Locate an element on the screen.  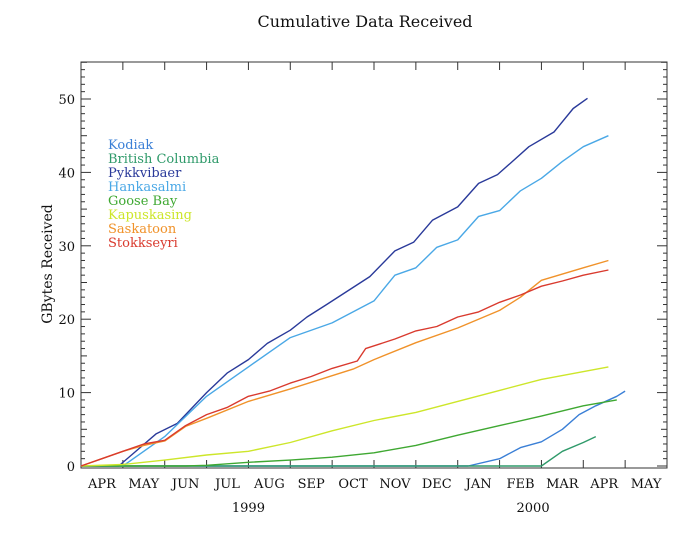
x-tick-label: OCT is located at coordinates (353, 484).